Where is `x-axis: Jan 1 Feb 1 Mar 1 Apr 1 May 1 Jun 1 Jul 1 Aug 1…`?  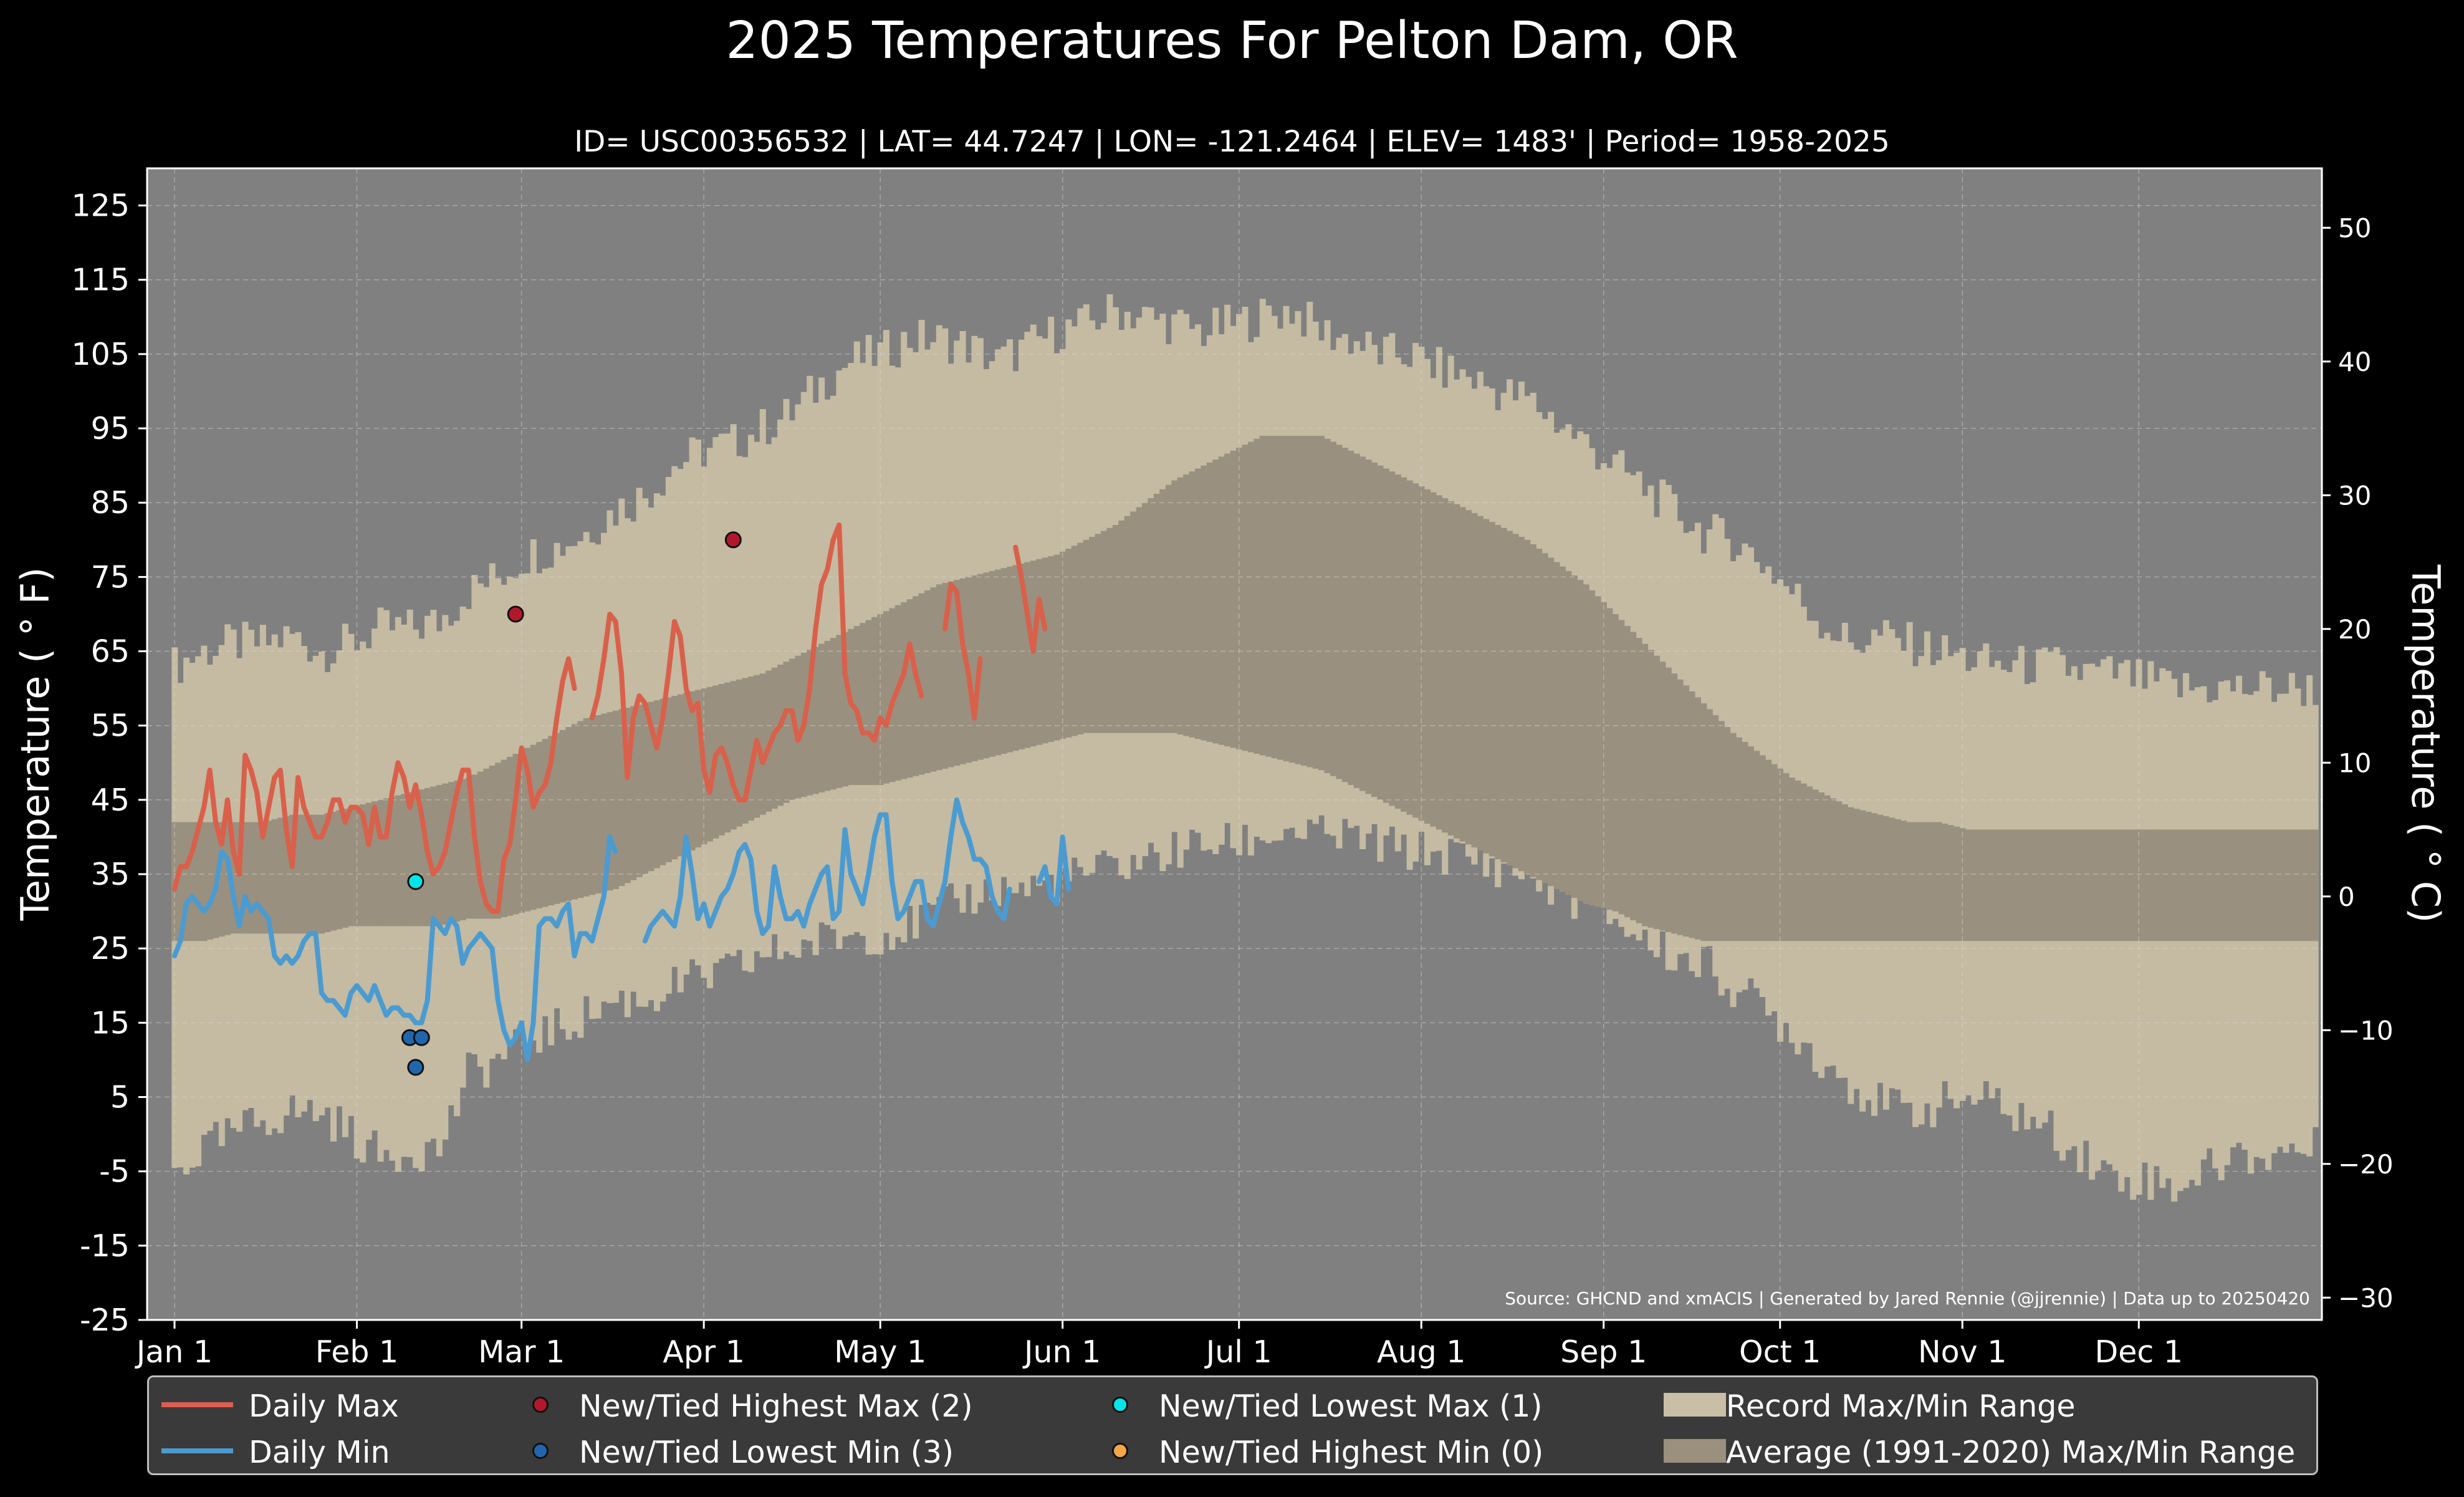 x-axis: Jan 1 Feb 1 Mar 1 Apr 1 May 1 Jun 1 Jul 1 Aug 1… is located at coordinates (1159, 1345).